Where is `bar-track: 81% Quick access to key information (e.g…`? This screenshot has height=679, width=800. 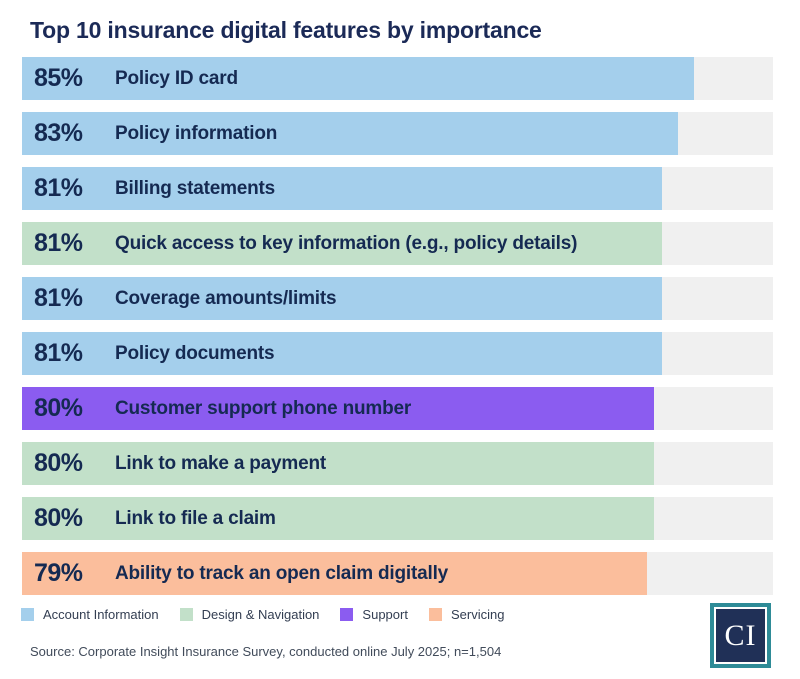 bar-track: 81% Quick access to key information (e.g… is located at coordinates (397, 243).